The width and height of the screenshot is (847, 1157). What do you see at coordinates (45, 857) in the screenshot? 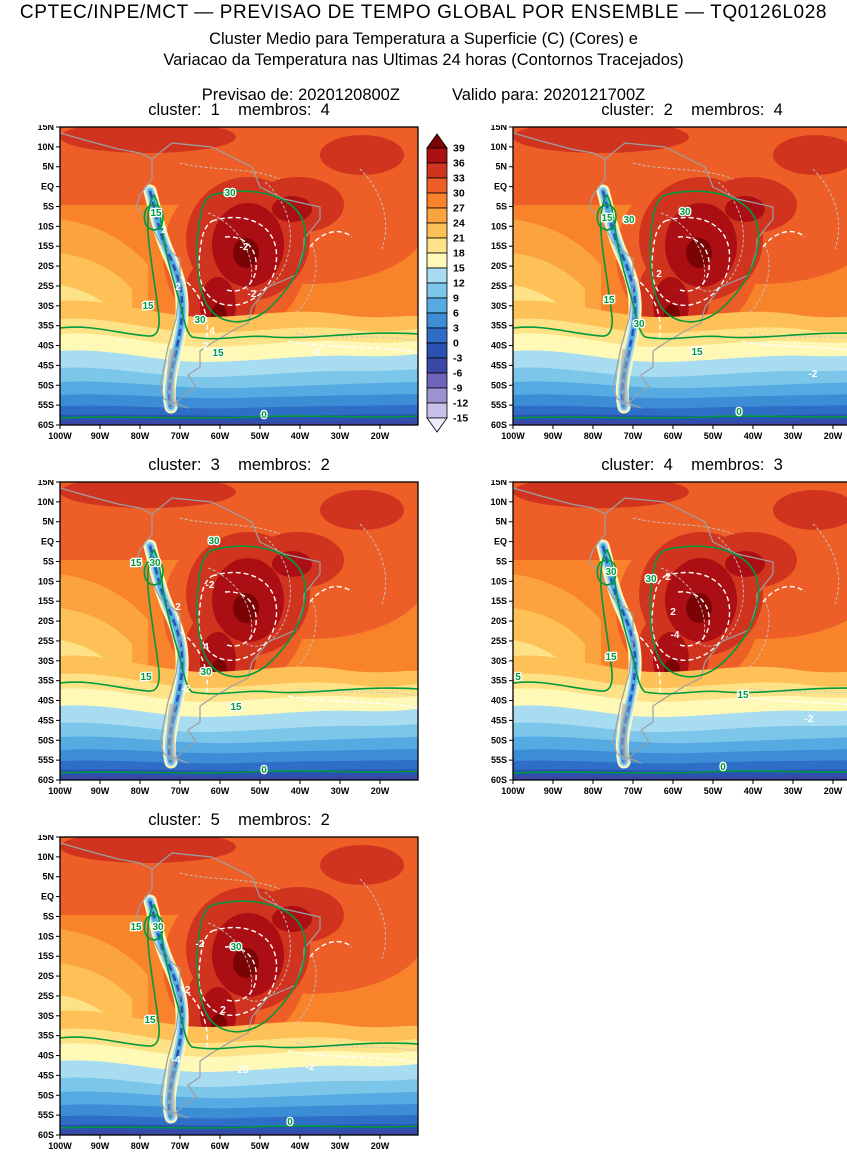
I see `lat-tick-label: 10N` at bounding box center [45, 857].